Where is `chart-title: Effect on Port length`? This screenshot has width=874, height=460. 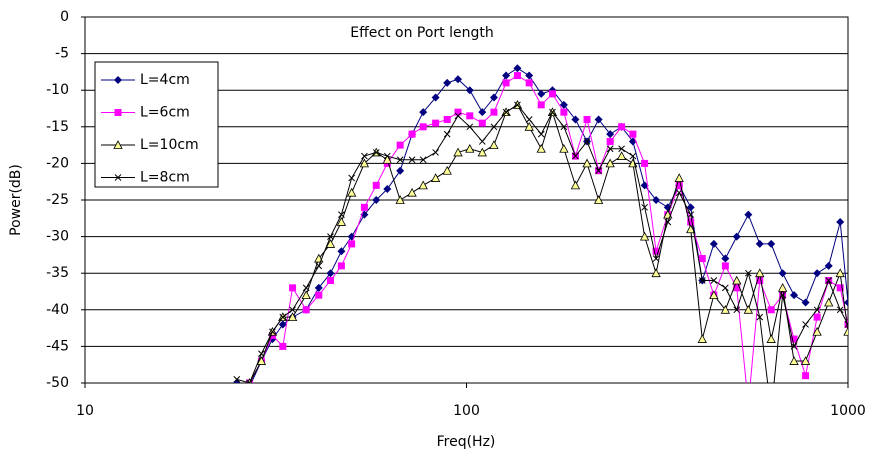
chart-title: Effect on Port length is located at coordinates (421, 33).